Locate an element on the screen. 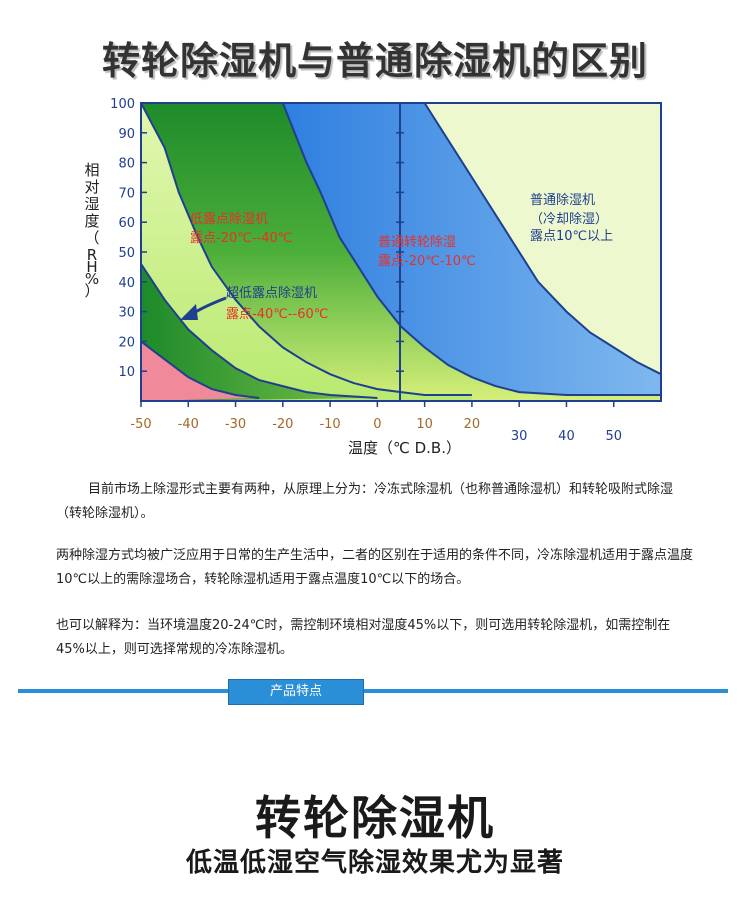  y-tick-label: 40 is located at coordinates (126, 283).